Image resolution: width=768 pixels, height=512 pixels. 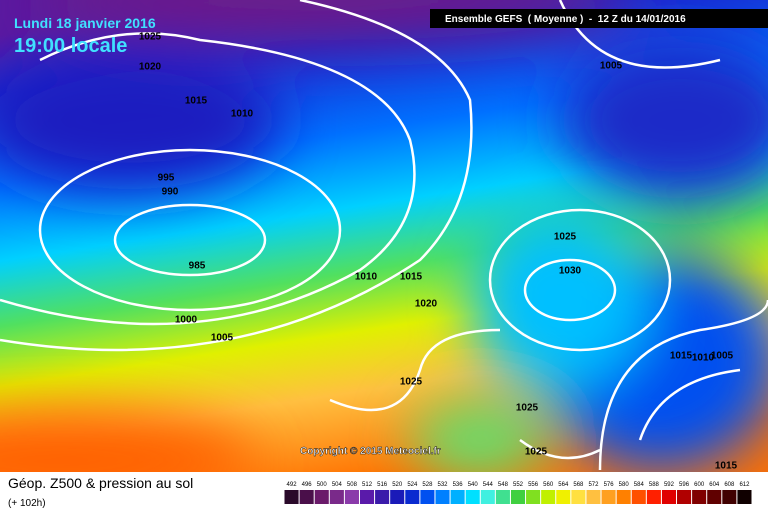 I want to click on legend-label: 504, so click(x=337, y=485).